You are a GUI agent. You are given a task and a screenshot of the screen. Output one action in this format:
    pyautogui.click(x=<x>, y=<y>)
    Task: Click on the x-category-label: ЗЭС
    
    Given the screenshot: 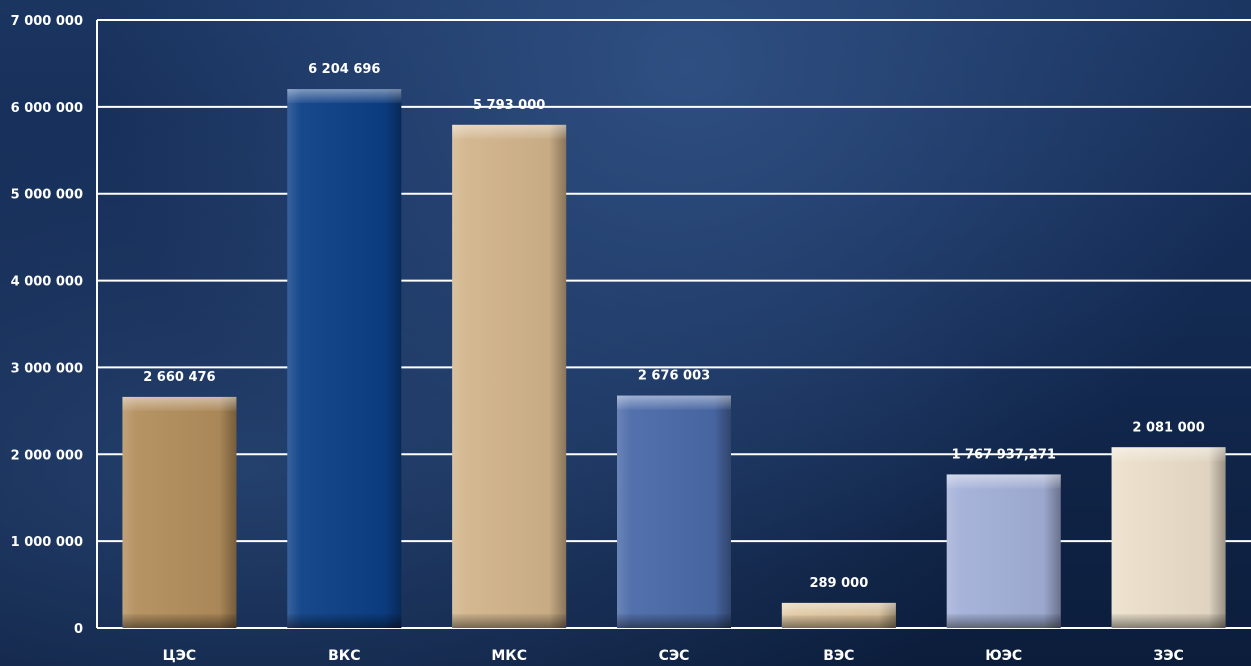 What is the action you would take?
    pyautogui.click(x=1168, y=656)
    